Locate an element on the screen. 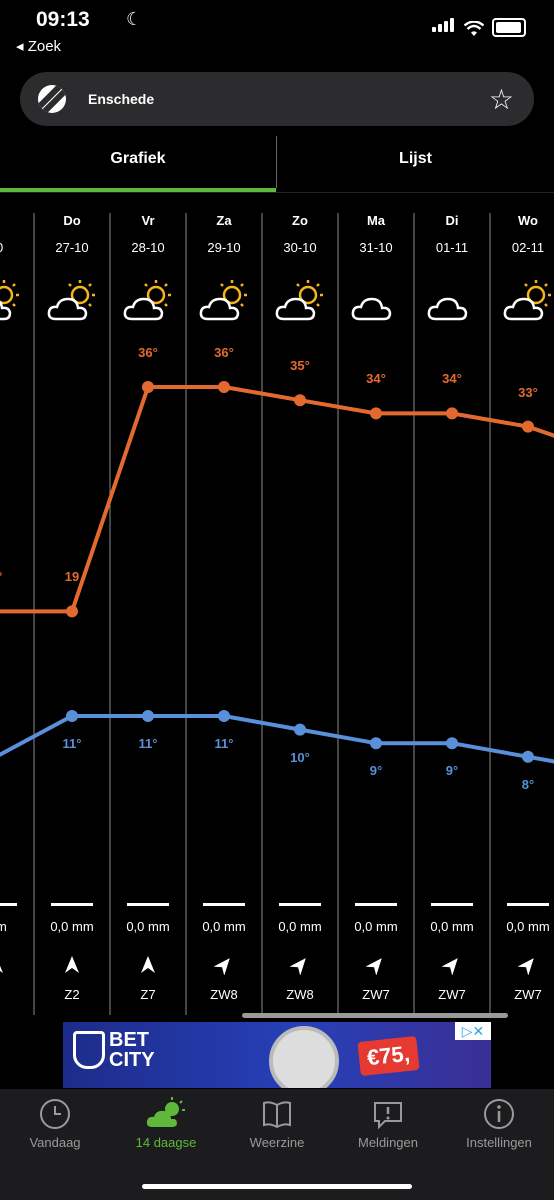 The height and width of the screenshot is (1200, 554). cloud-icon is located at coordinates (452, 302).